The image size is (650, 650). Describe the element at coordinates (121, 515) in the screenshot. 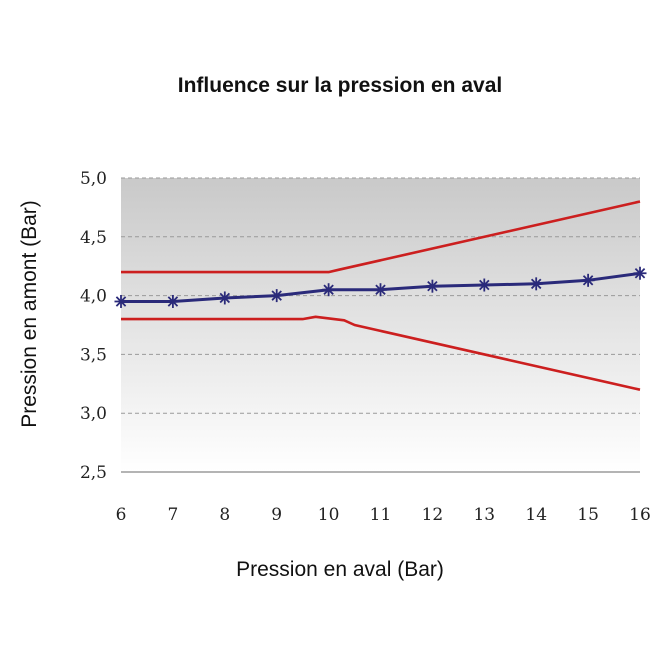

I see `x-tick-label: 6` at that location.